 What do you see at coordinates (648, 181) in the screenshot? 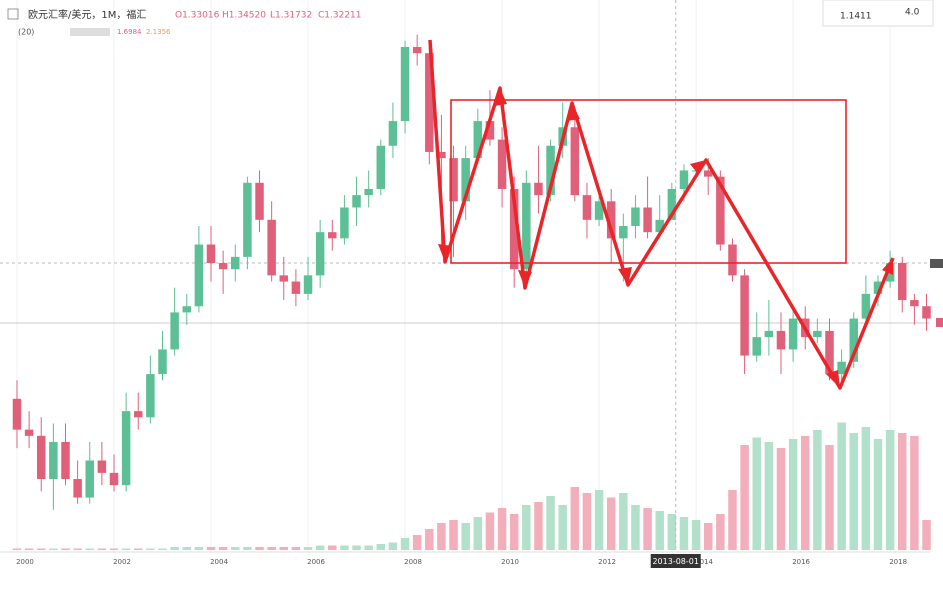
I see `range-box` at bounding box center [648, 181].